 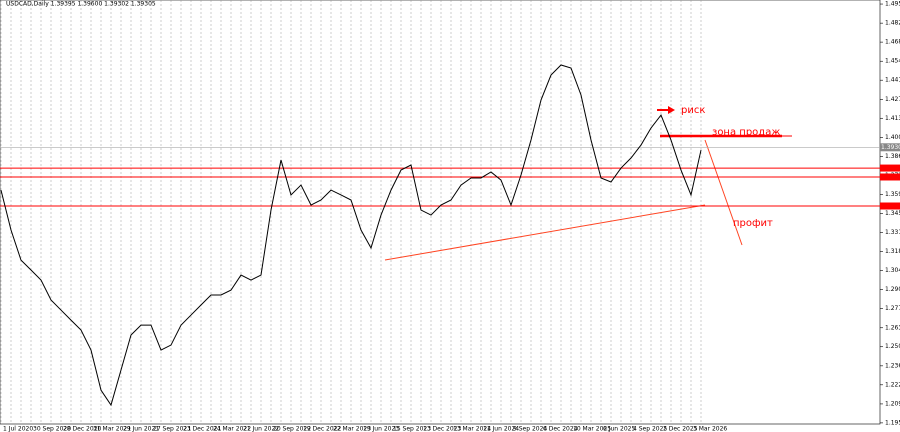 I want to click on y-tick-label: 1.34550, so click(x=892, y=213).